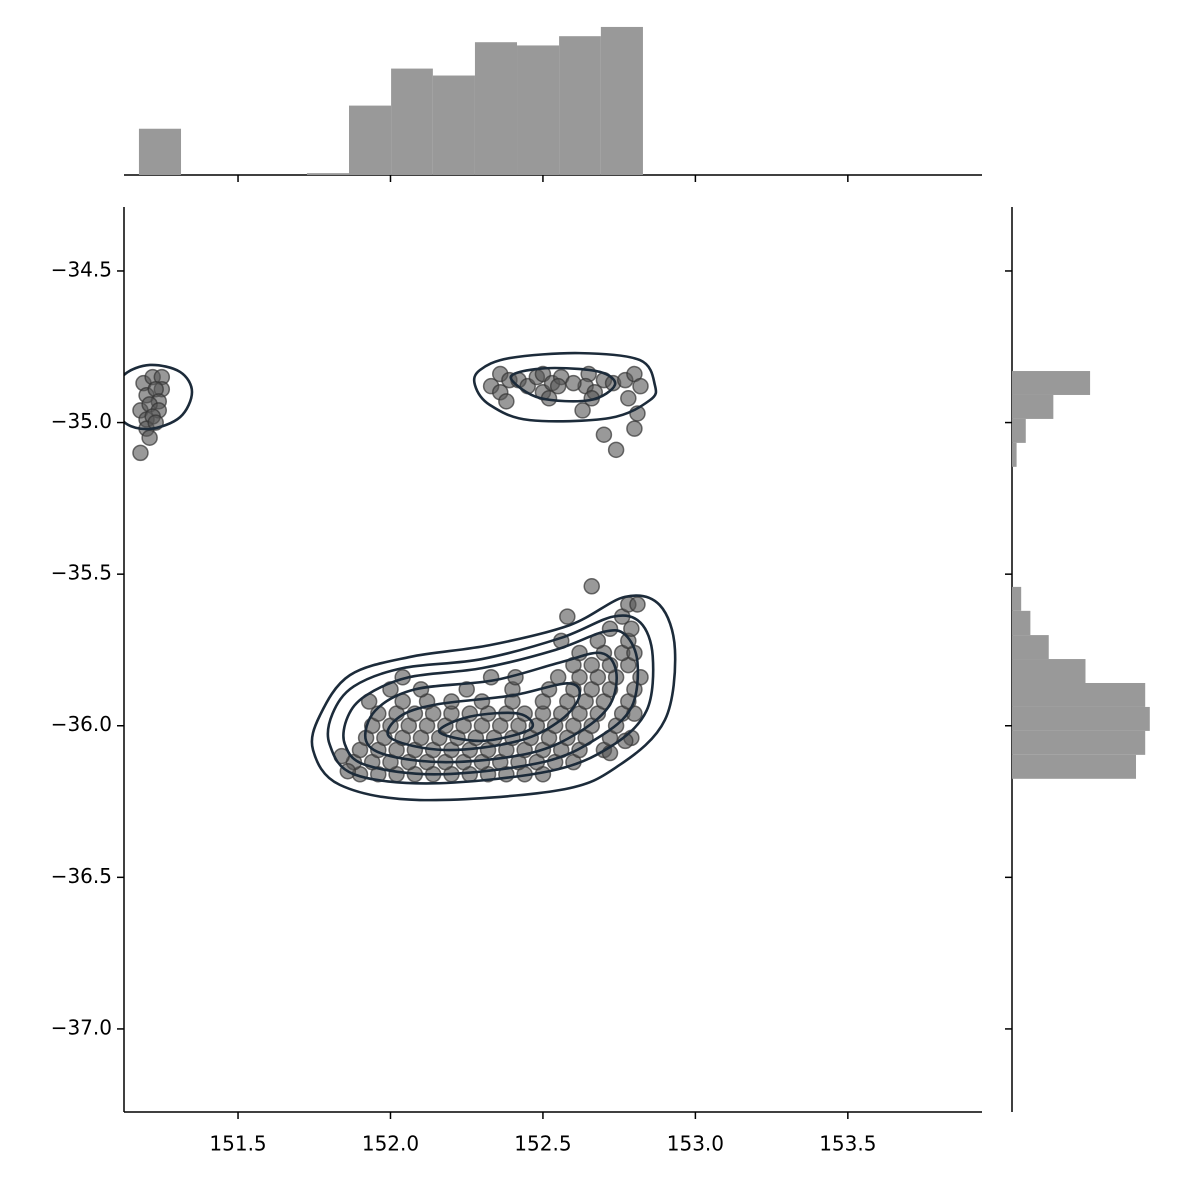 The image size is (1179, 1180). Describe the element at coordinates (81, 421) in the screenshot. I see `y-tick-label: −35.0` at that location.